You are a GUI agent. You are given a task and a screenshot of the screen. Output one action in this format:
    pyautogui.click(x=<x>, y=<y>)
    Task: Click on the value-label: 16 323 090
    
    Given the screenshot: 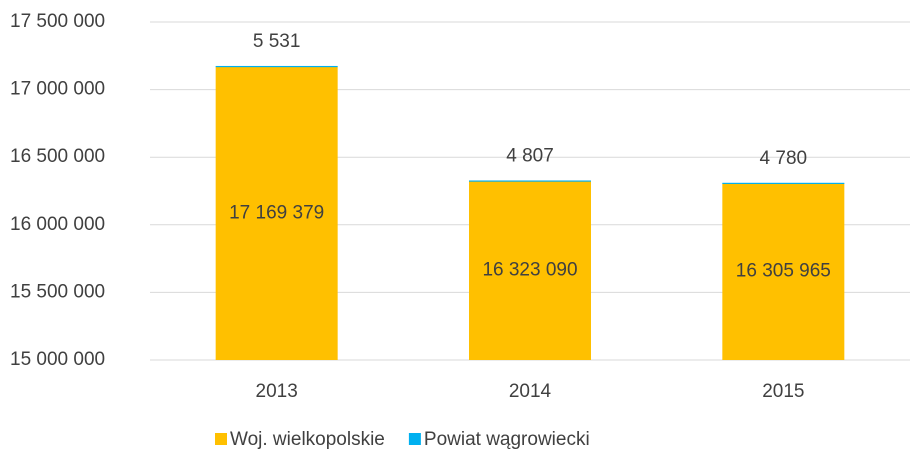 What is the action you would take?
    pyautogui.click(x=529, y=270)
    